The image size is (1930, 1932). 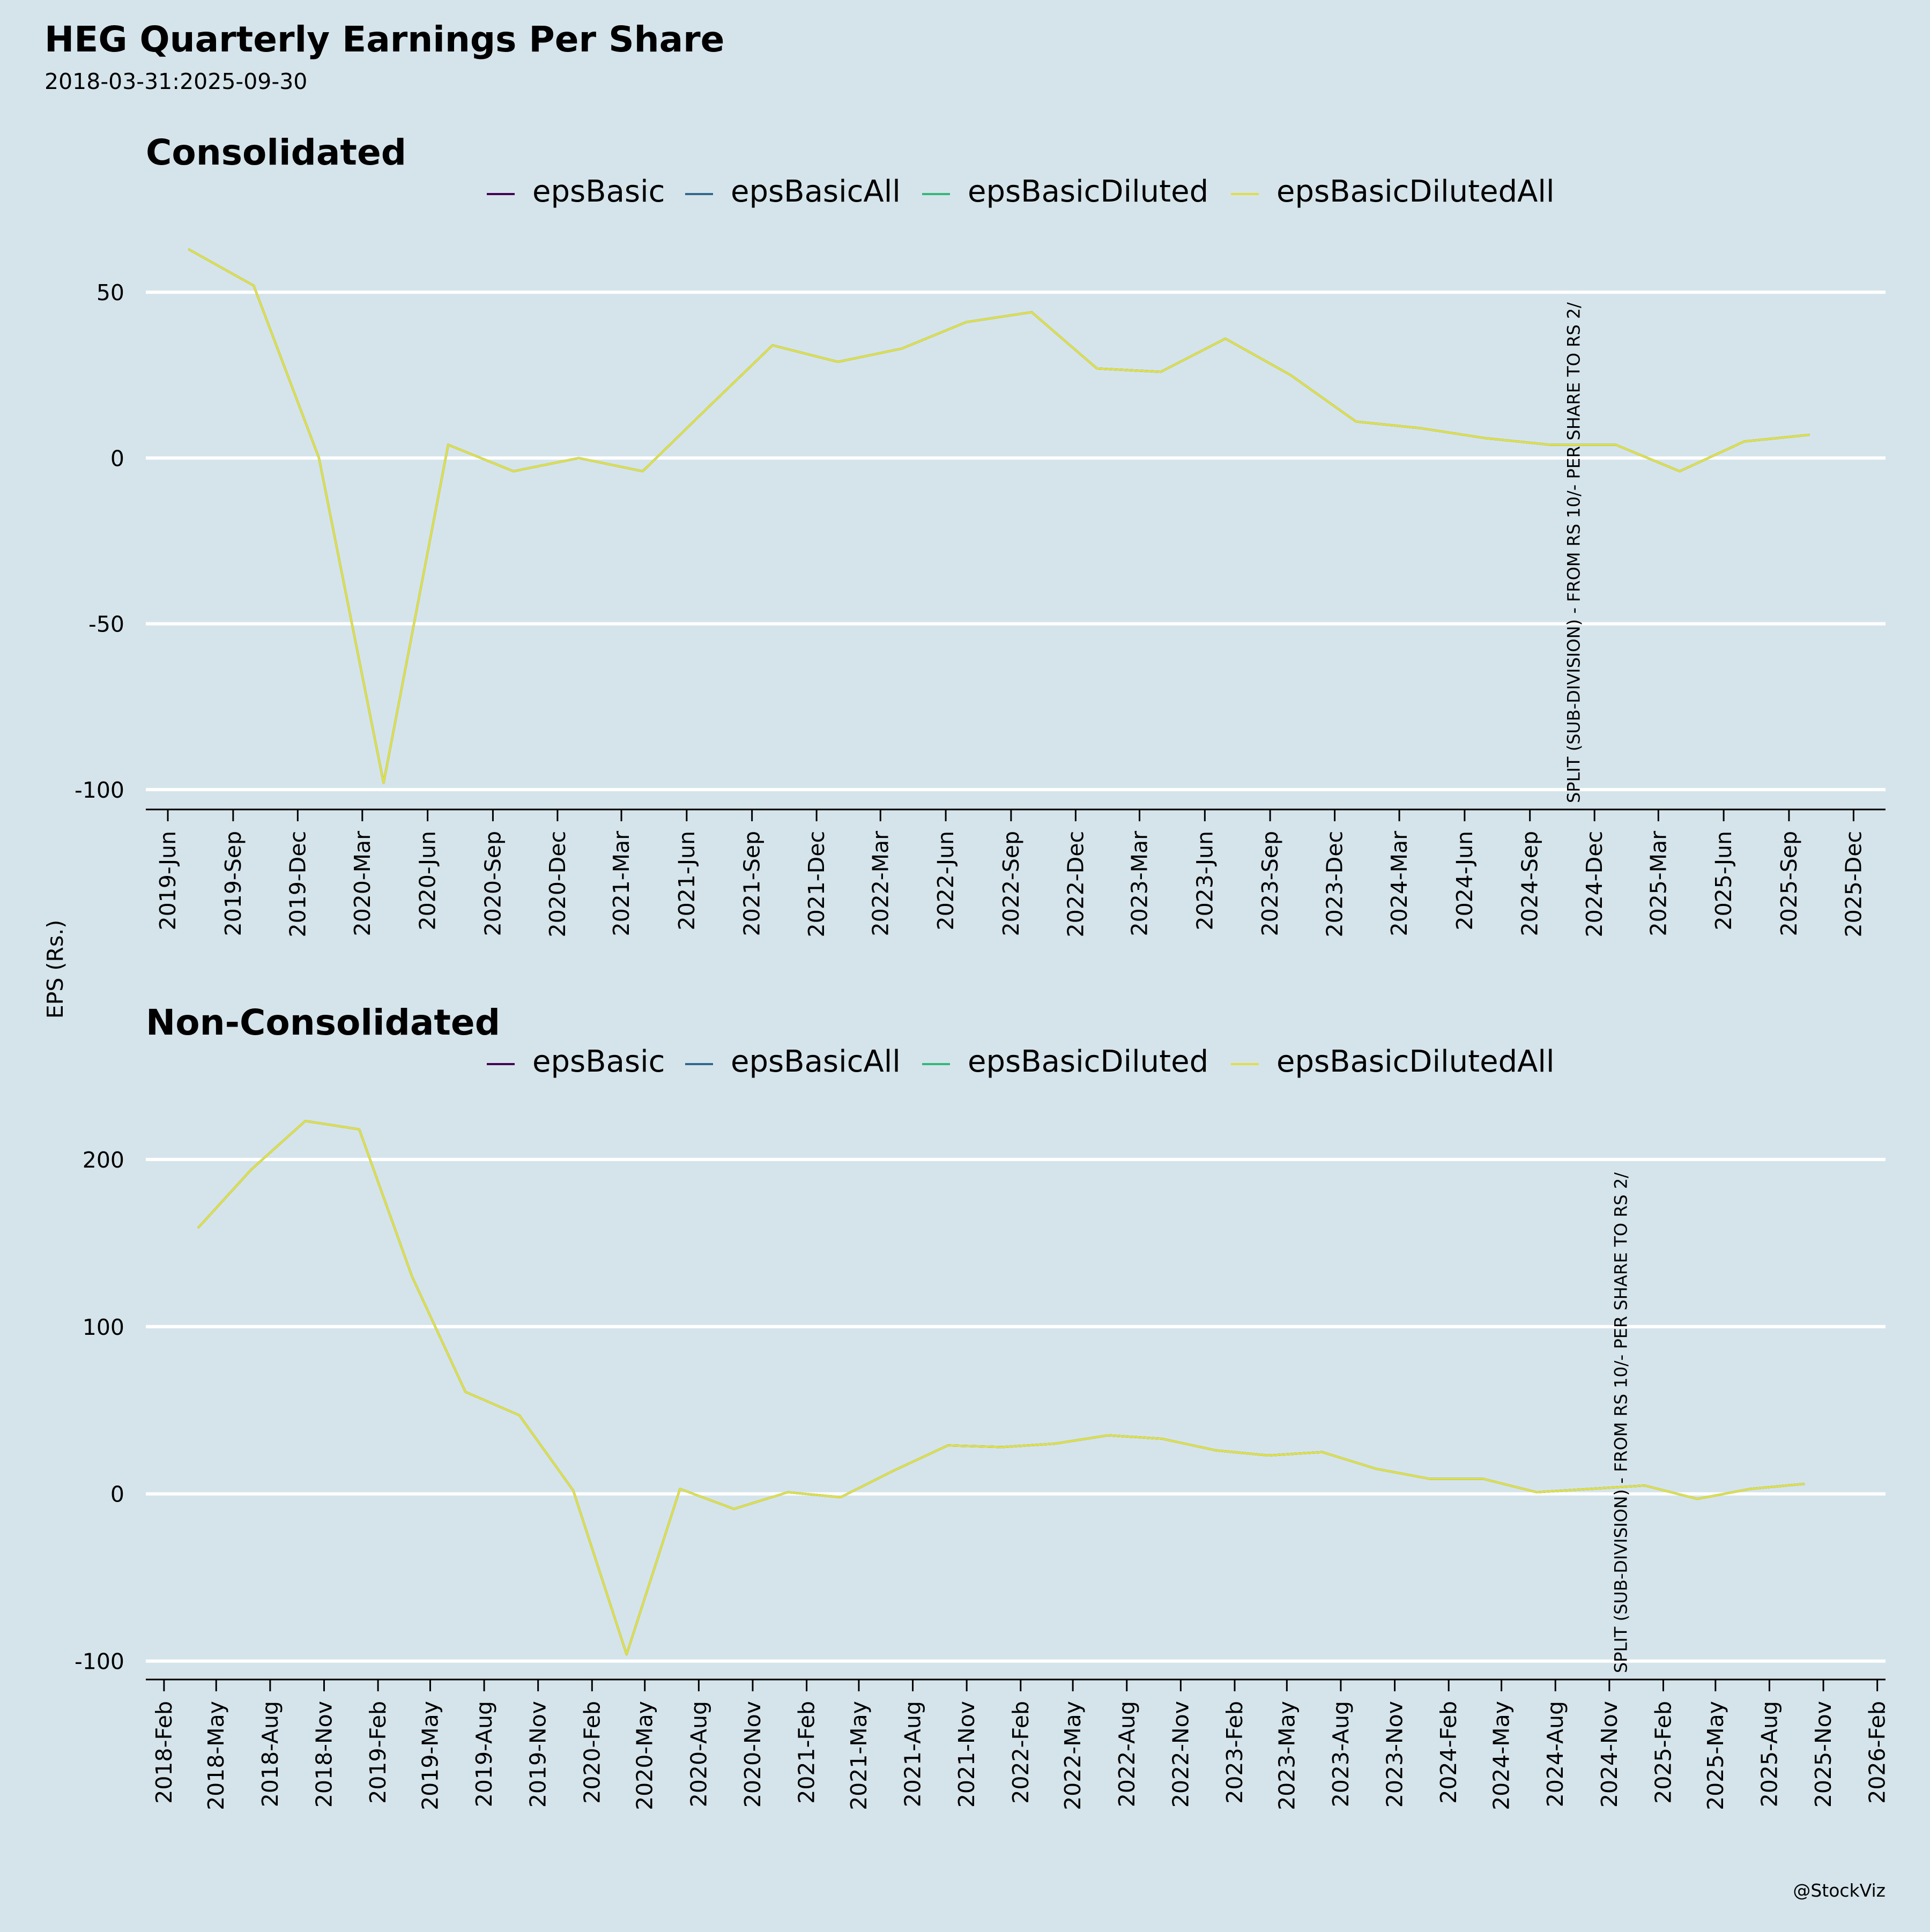 What do you see at coordinates (538, 1754) in the screenshot?
I see `x-tick-label: 2019-Nov` at bounding box center [538, 1754].